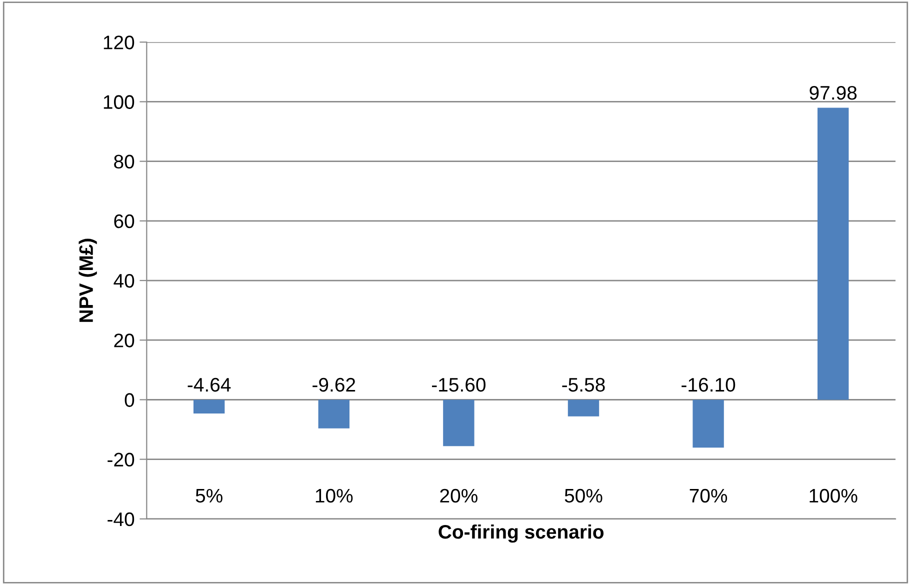 The height and width of the screenshot is (585, 911). Describe the element at coordinates (834, 495) in the screenshot. I see `x-tick-label: 100%` at that location.